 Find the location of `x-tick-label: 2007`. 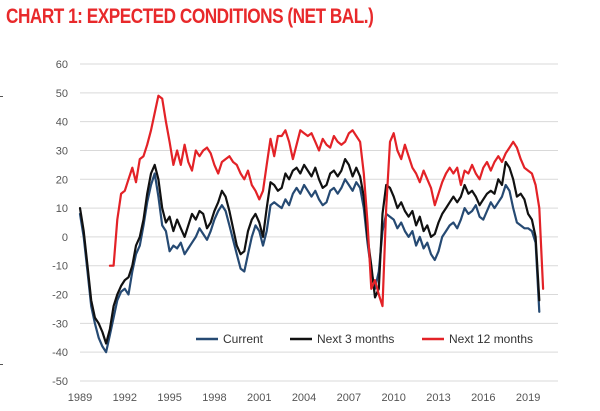

x-tick-label: 2007 is located at coordinates (349, 398).